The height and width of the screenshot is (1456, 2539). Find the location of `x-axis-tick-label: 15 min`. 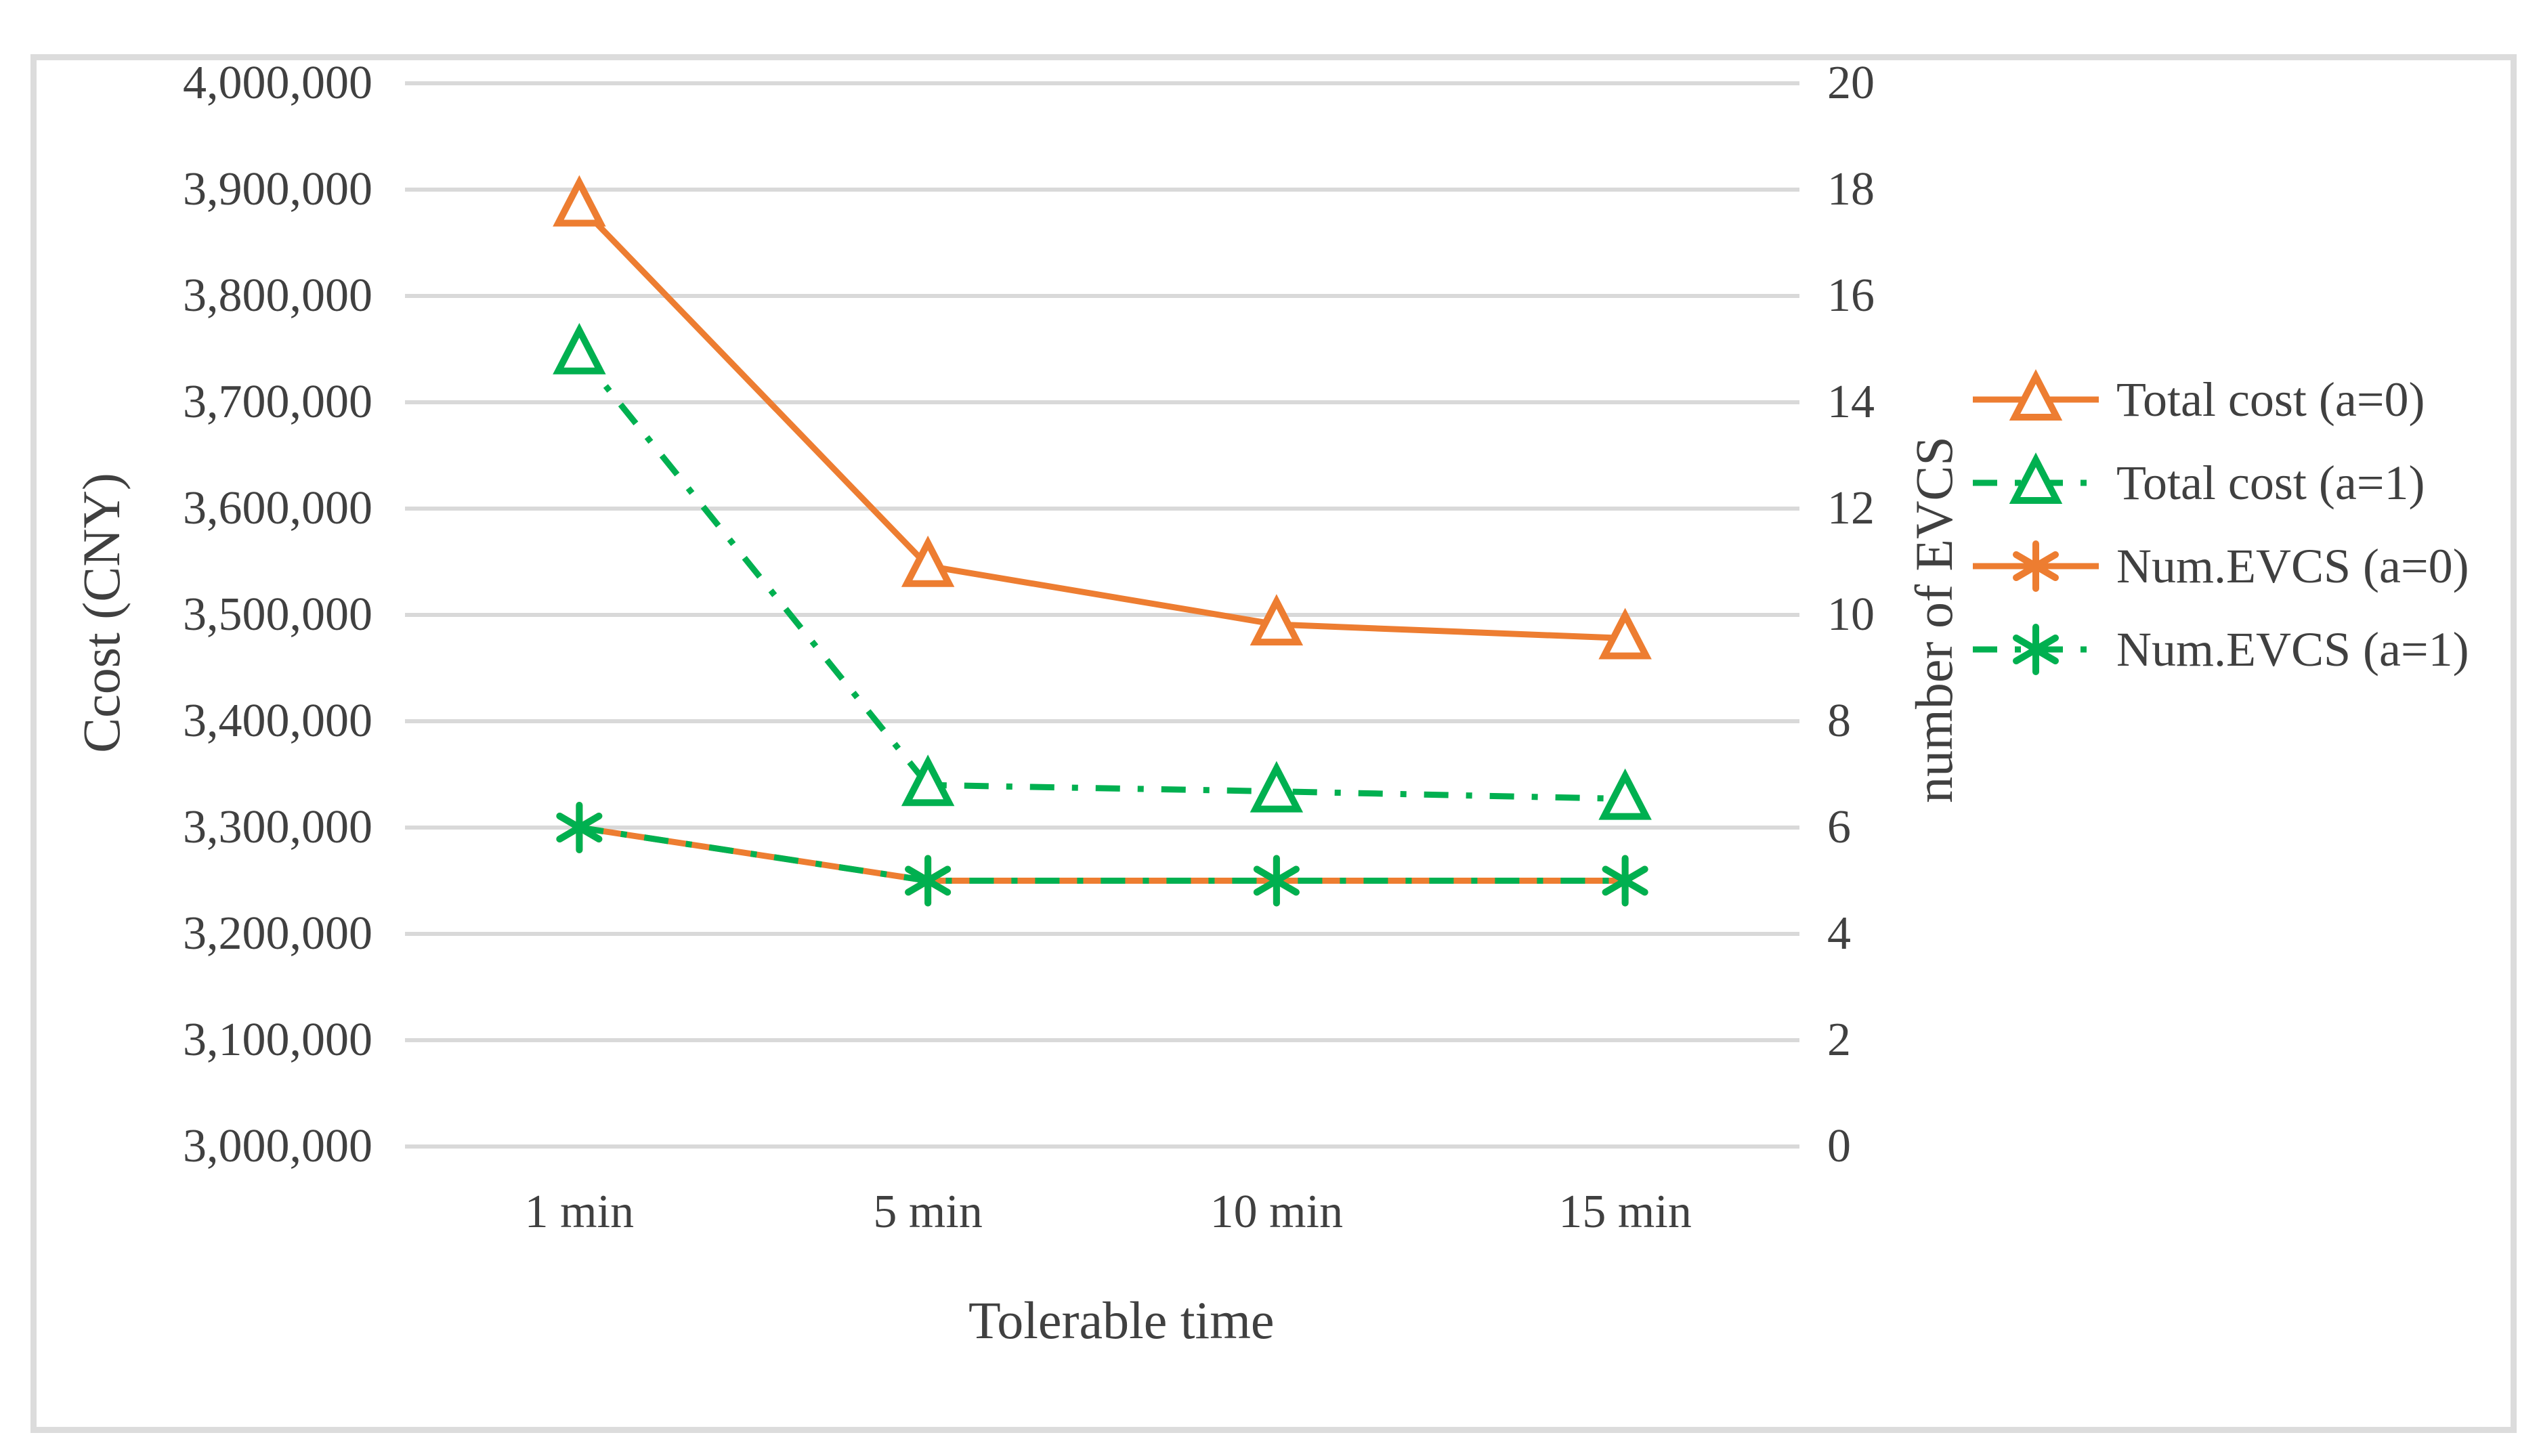

x-axis-tick-label: 15 min is located at coordinates (1625, 1212).